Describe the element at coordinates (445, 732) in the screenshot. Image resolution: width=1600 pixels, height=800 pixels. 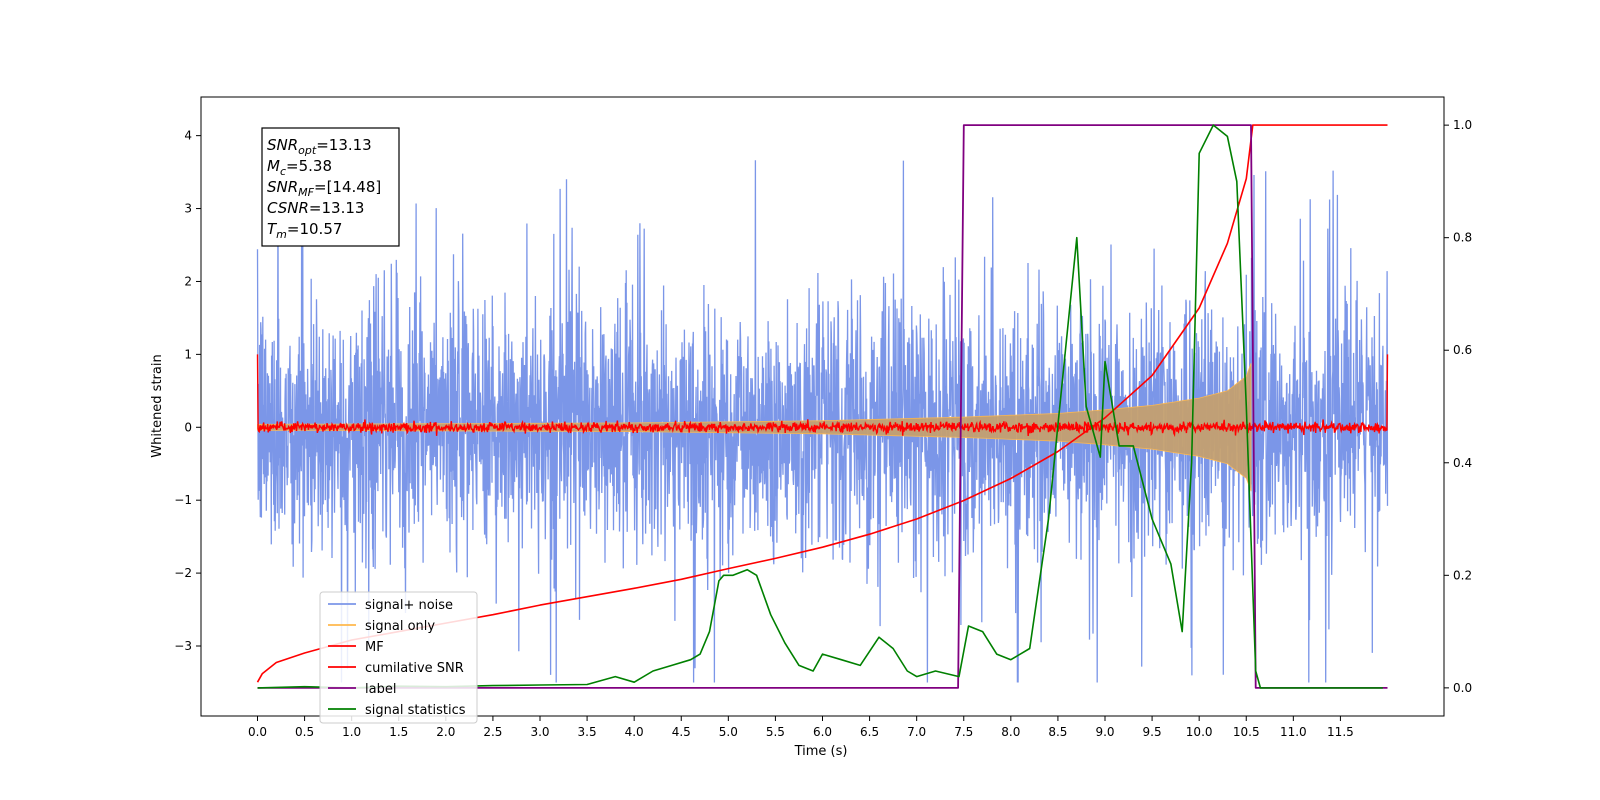
I see `x-tick-label: 2.0` at that location.